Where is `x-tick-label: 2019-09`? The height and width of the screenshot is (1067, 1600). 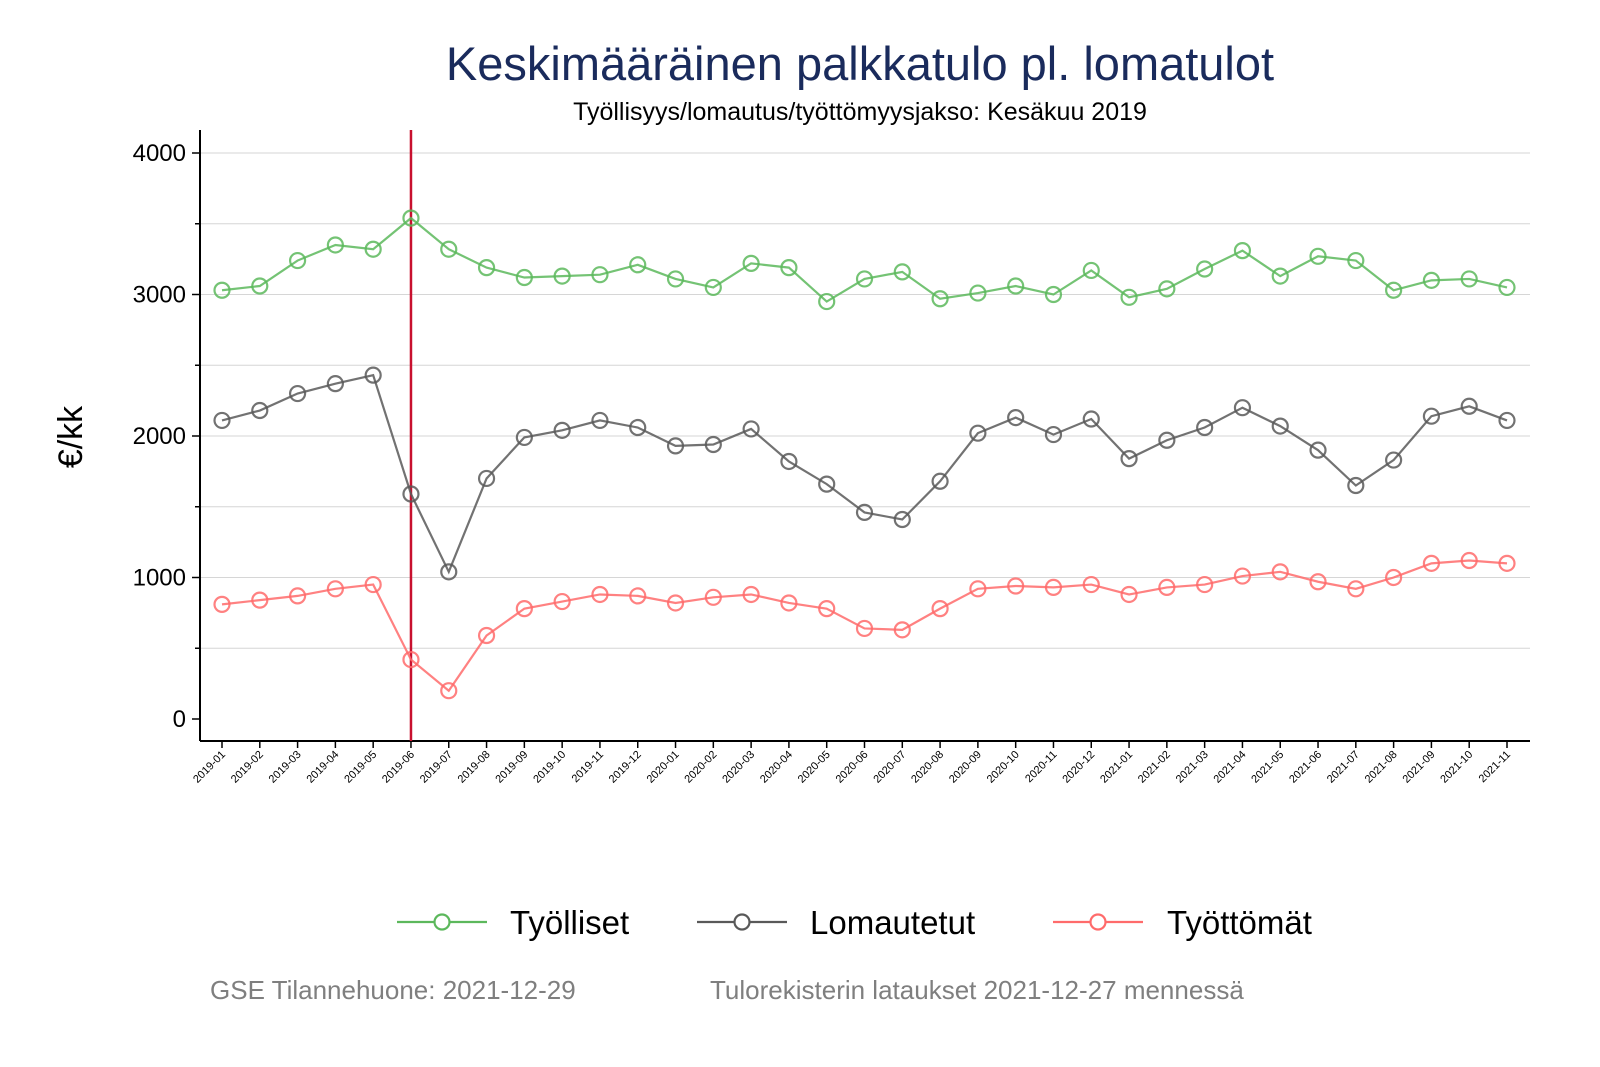 x-tick-label: 2019-09 is located at coordinates (511, 767).